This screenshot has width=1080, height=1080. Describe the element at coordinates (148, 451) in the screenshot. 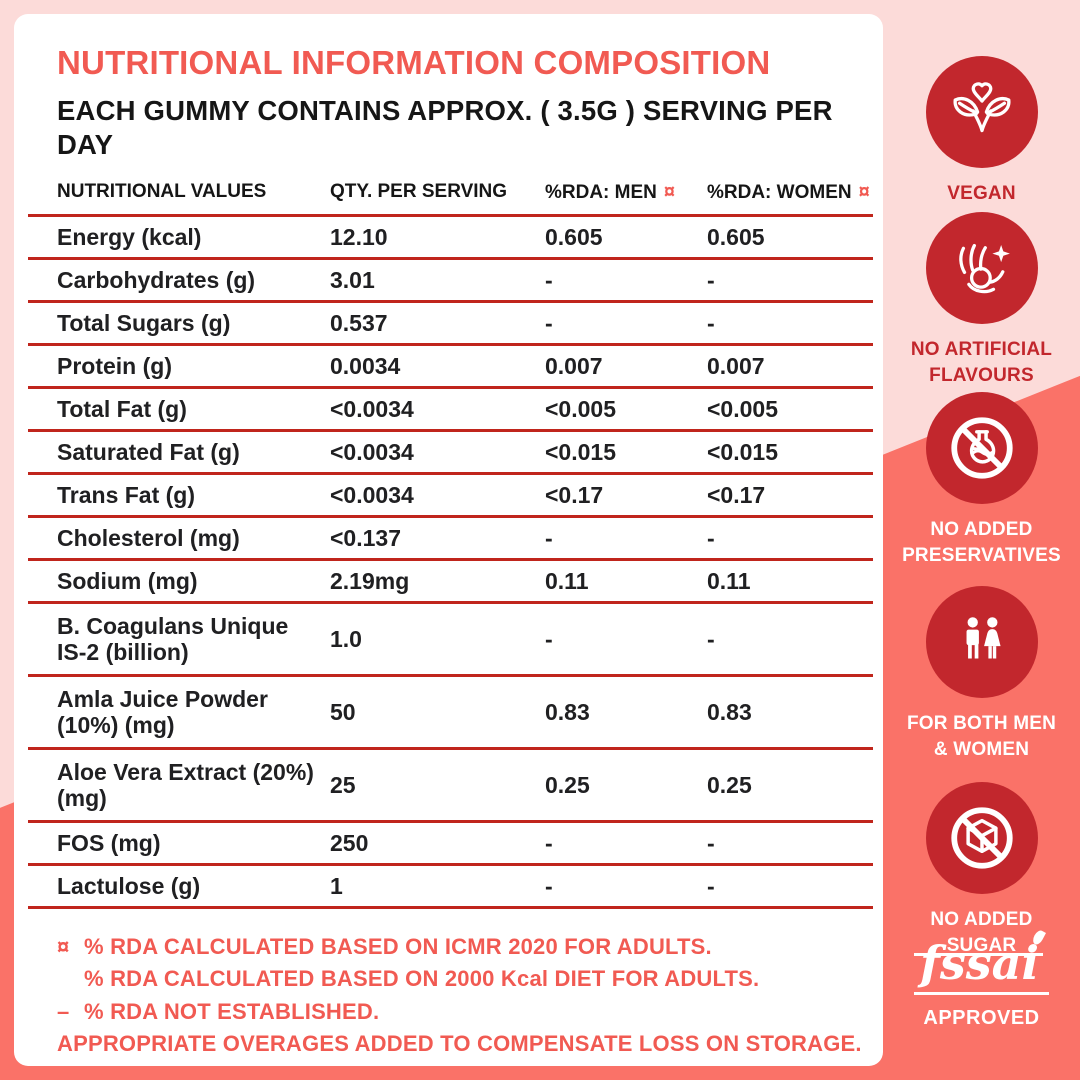

I see `row-label: Saturated Fat (g)` at that location.